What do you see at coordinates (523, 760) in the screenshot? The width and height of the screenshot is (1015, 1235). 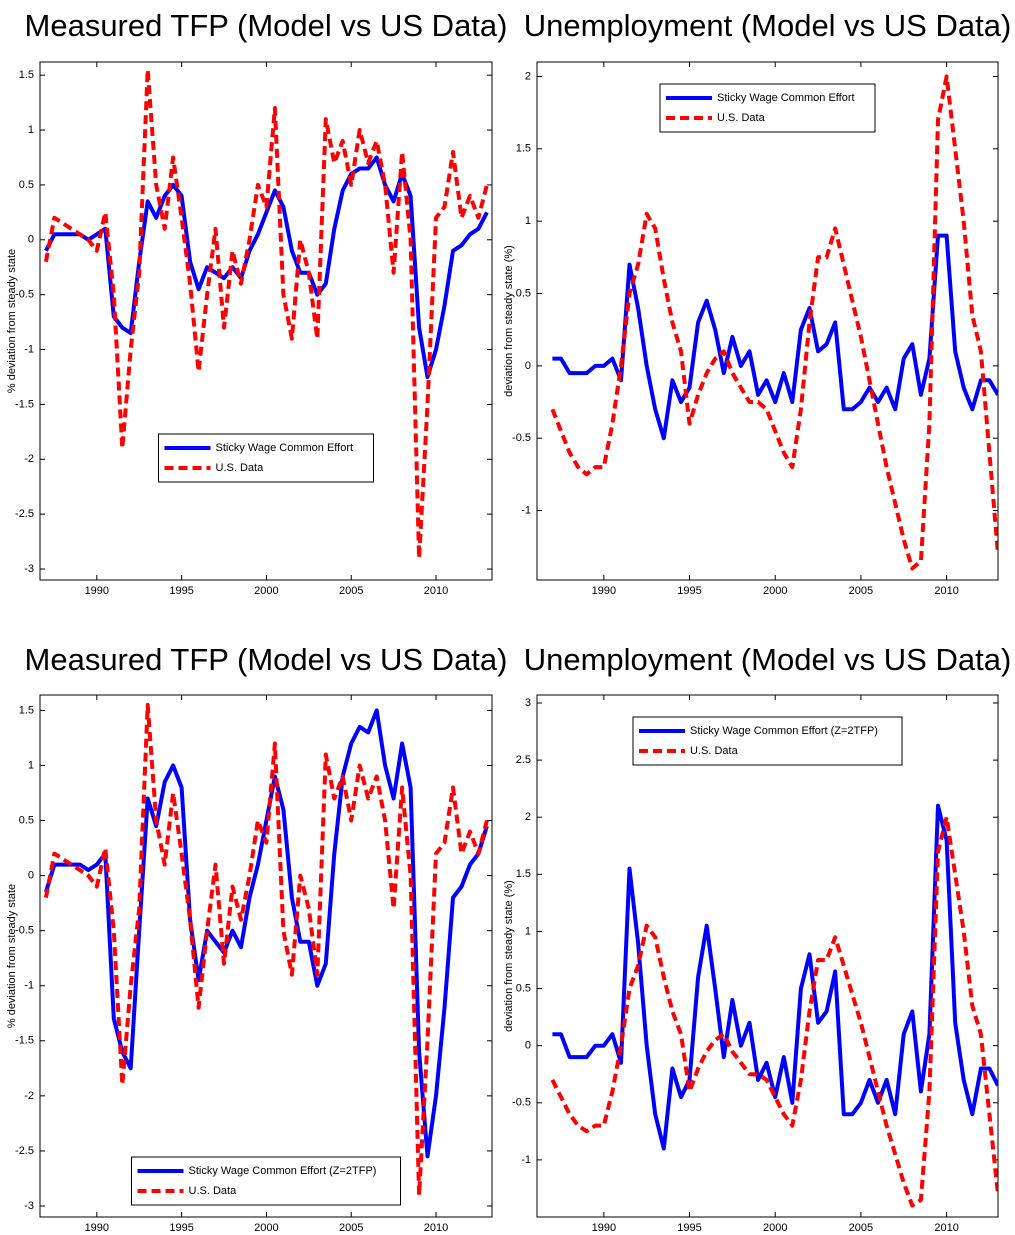 I see `y-tick-label: 2.5` at bounding box center [523, 760].